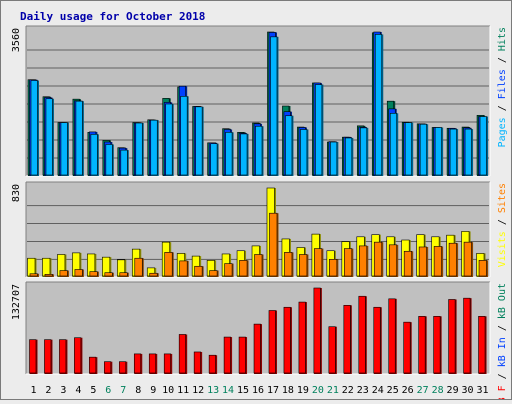 This screenshot has height=404, width=512. I want to click on x-tick-label: 16, so click(258, 390).